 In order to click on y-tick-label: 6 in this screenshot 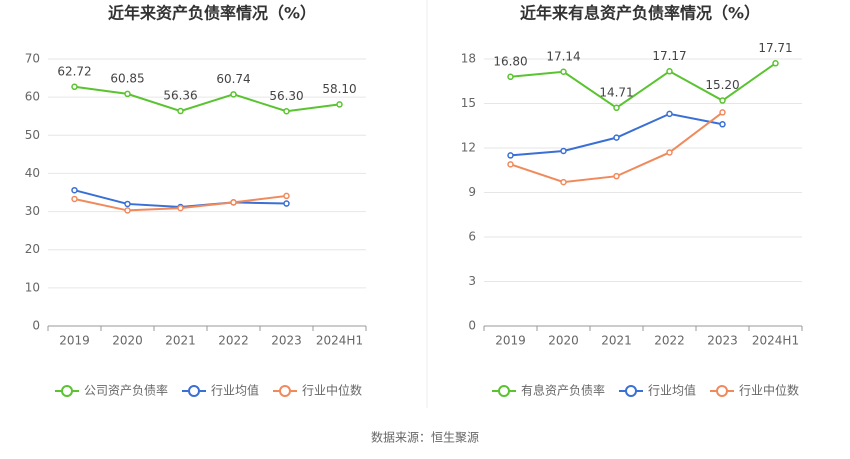, I will do `click(472, 237)`.